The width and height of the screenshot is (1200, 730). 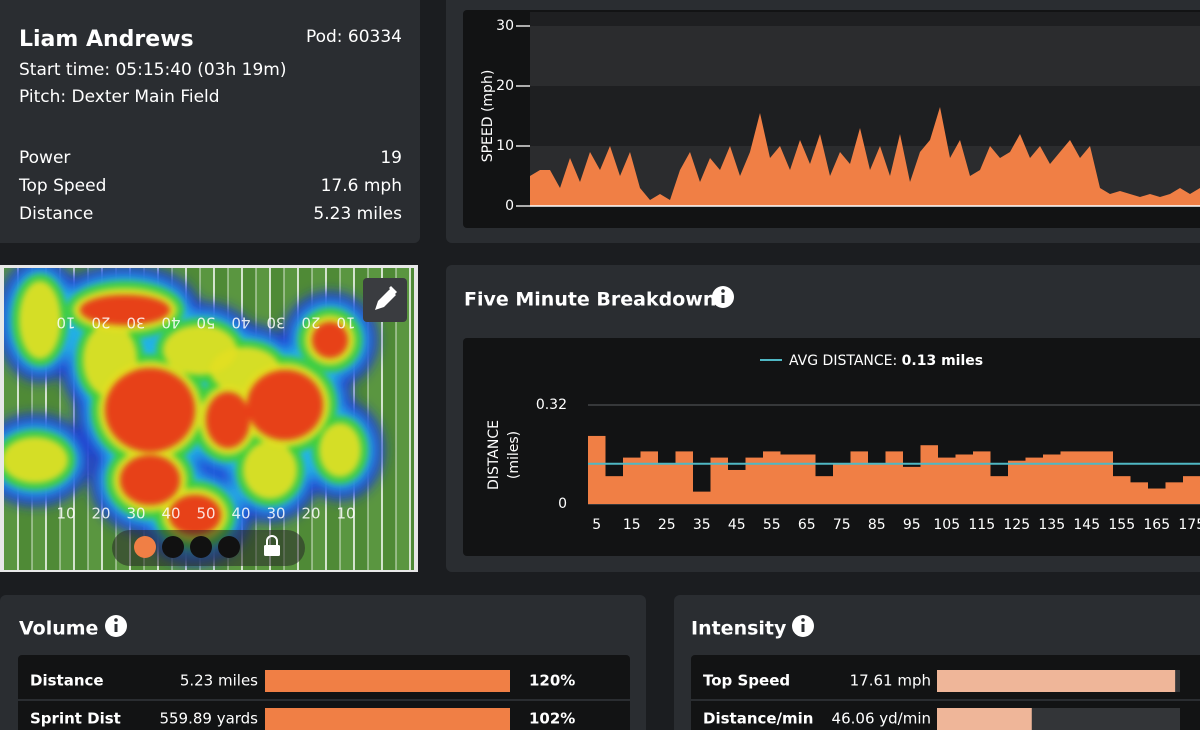 I want to click on intensity-title: Intensity, so click(x=739, y=629).